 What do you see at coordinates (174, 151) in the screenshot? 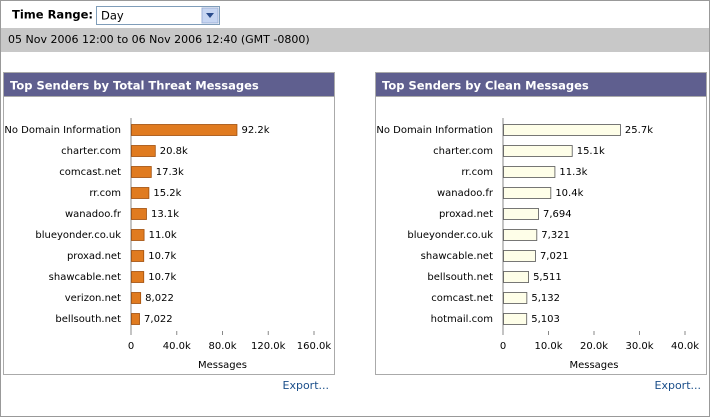
I see `value-label: 20.8k` at bounding box center [174, 151].